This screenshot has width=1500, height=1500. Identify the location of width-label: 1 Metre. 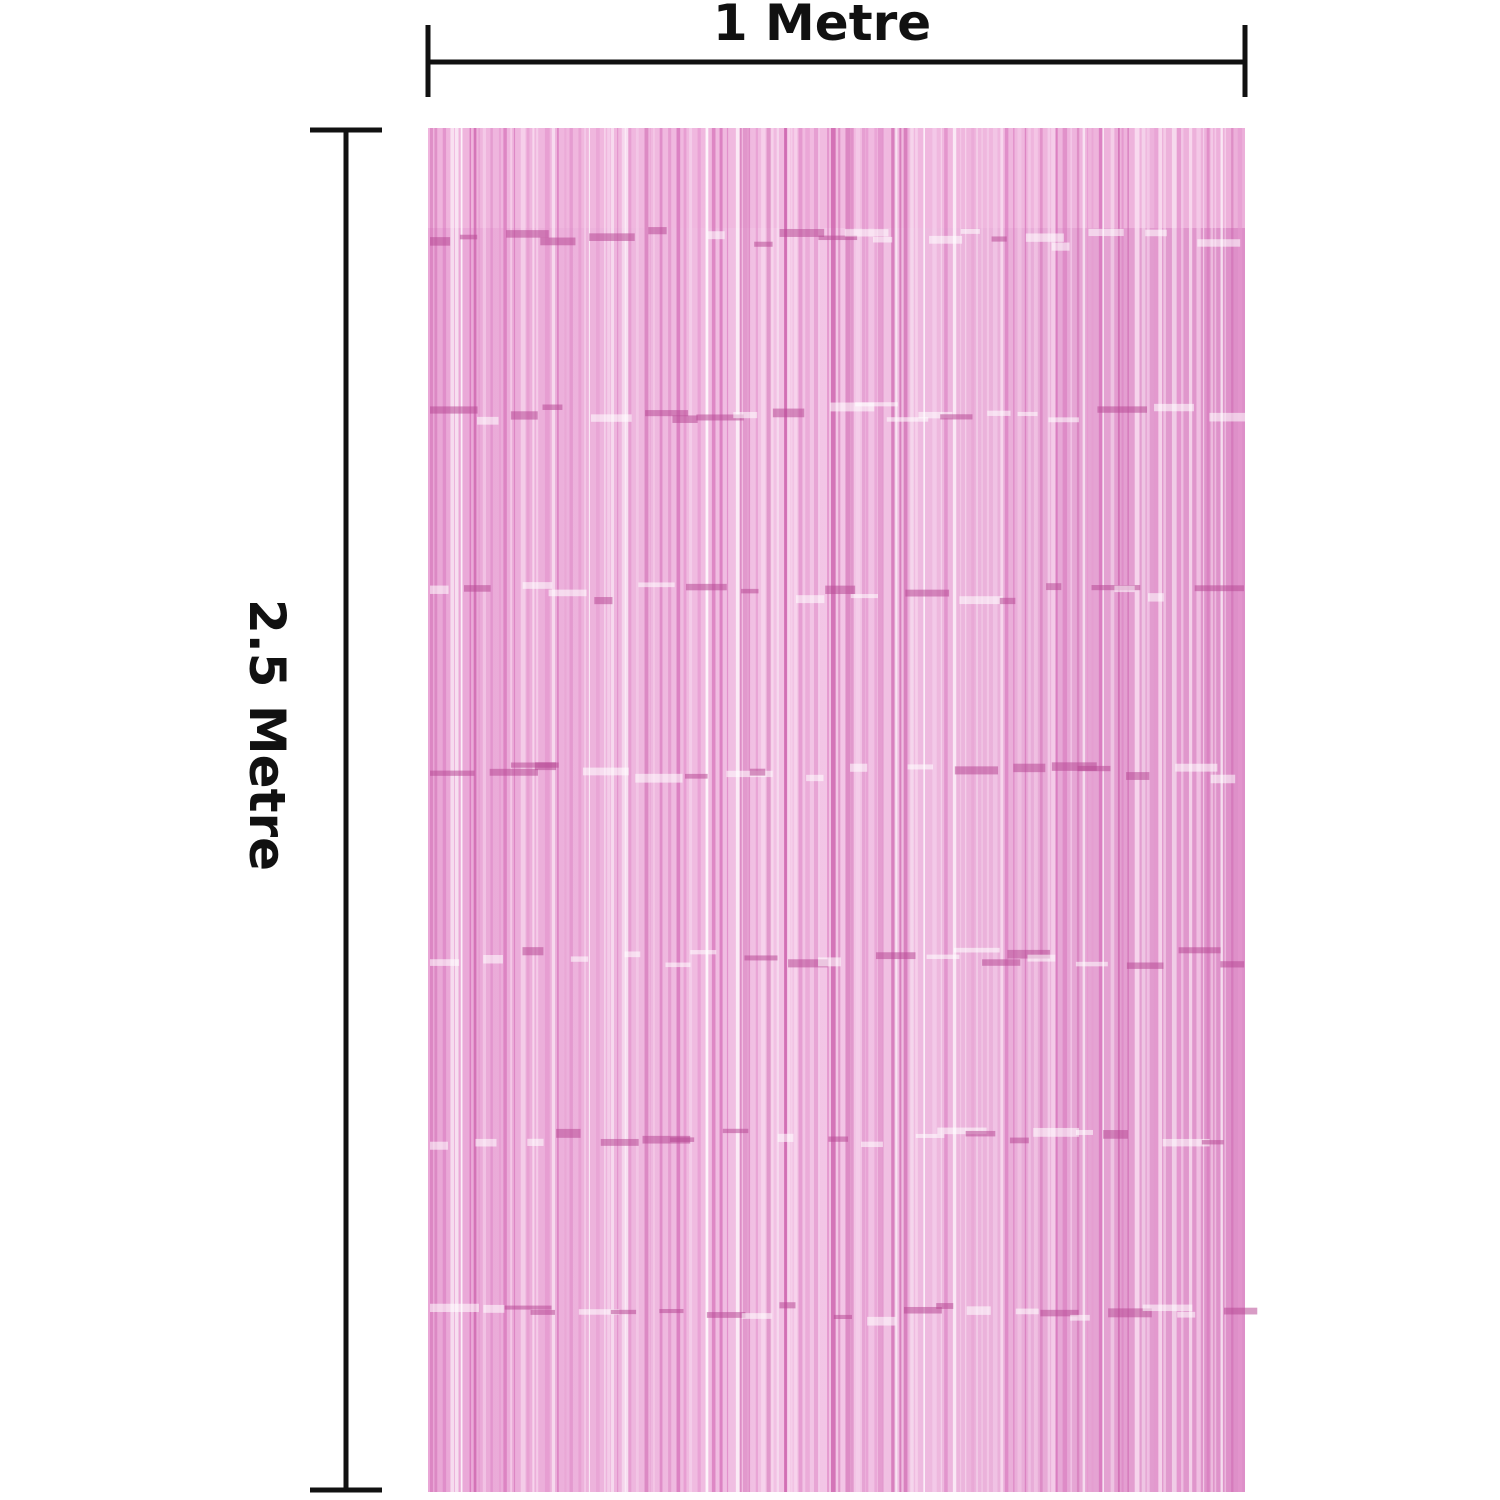
(822, 26).